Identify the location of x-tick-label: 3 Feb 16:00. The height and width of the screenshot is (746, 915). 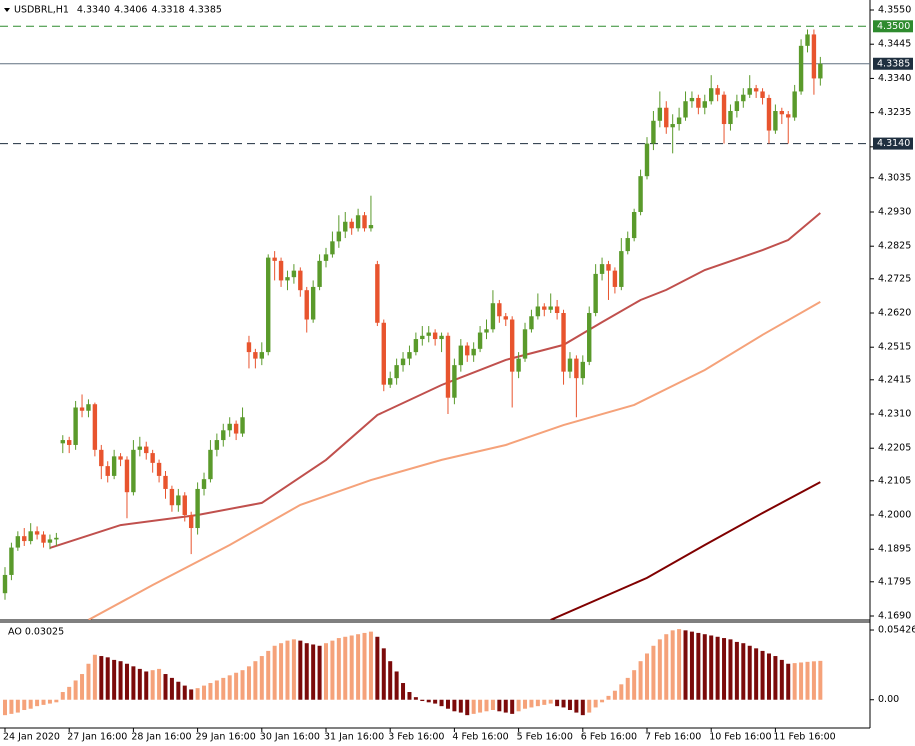
(416, 737).